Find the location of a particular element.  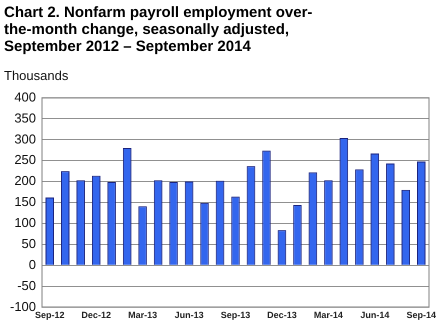

y-tick-label: 350 is located at coordinates (25, 118).